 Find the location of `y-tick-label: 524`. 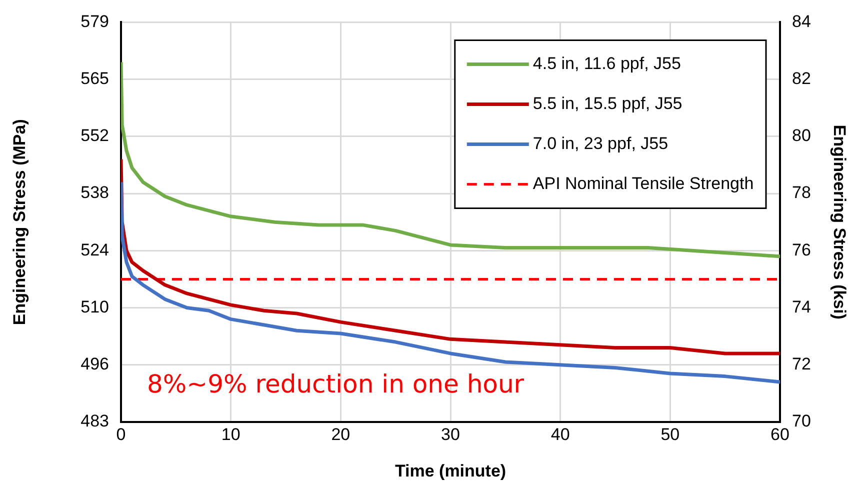

y-tick-label: 524 is located at coordinates (94, 250).